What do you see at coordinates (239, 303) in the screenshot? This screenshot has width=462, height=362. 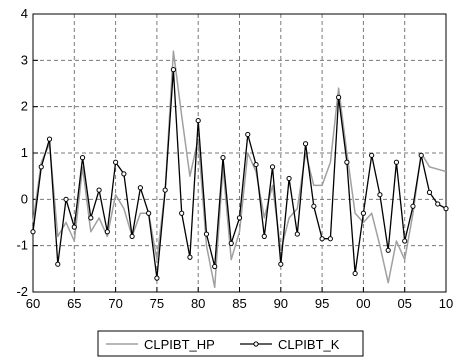 I see `x-tick-label: 85` at bounding box center [239, 303].